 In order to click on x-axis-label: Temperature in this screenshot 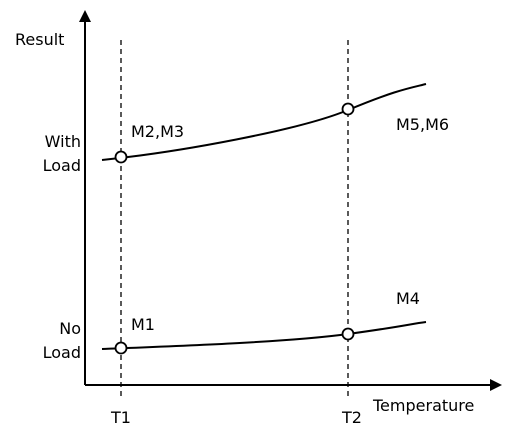, I will do `click(423, 405)`.